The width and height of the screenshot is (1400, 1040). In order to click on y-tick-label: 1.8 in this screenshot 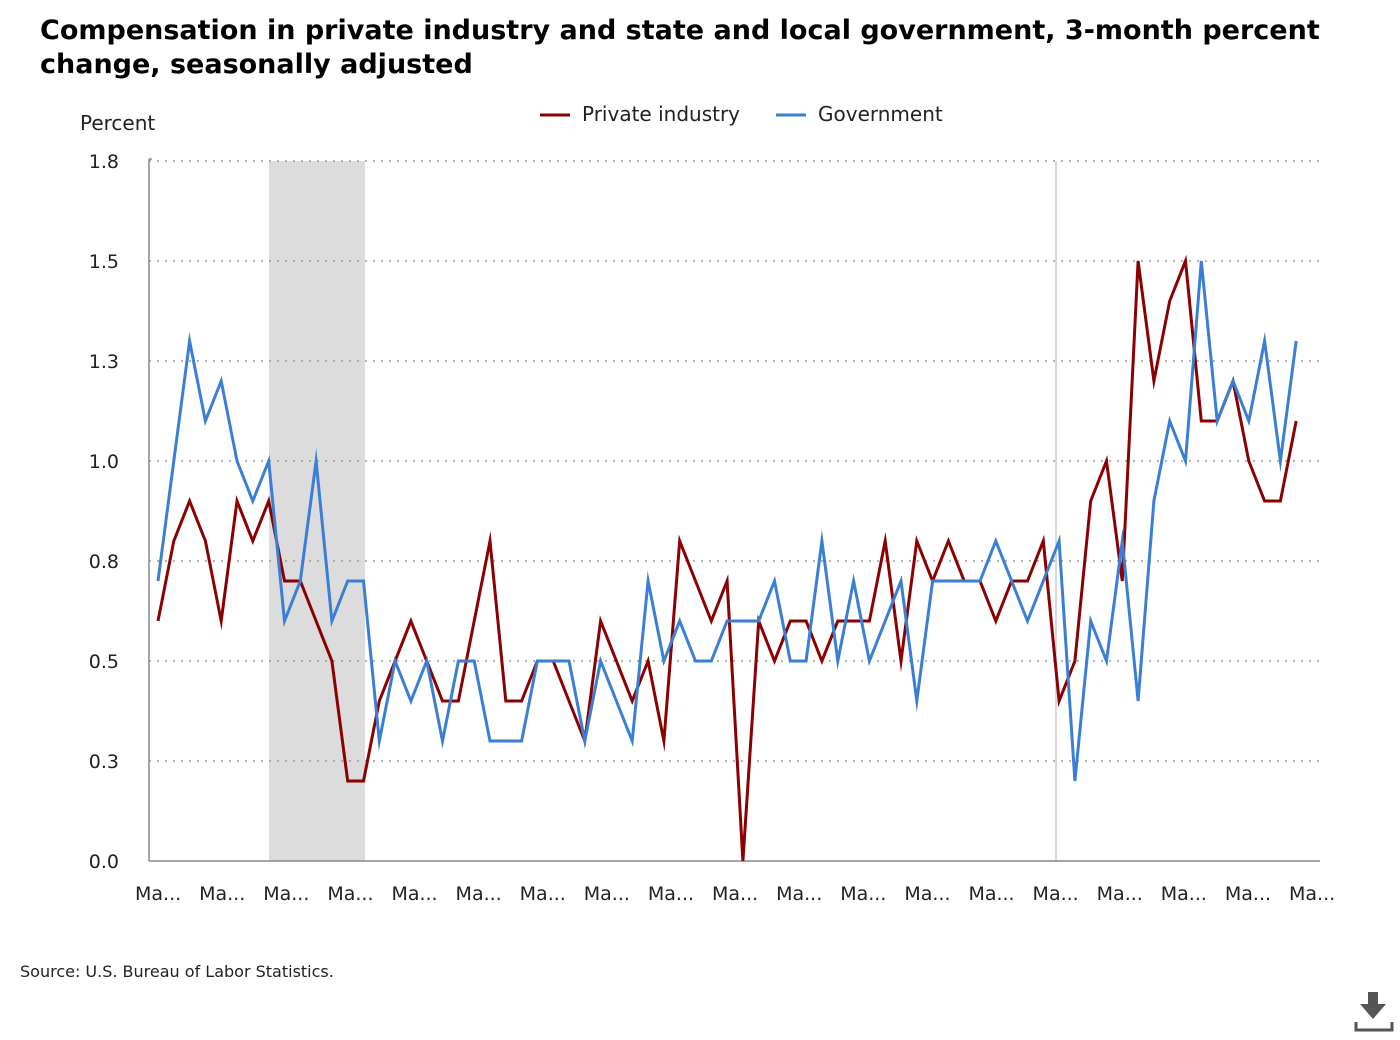, I will do `click(104, 162)`.